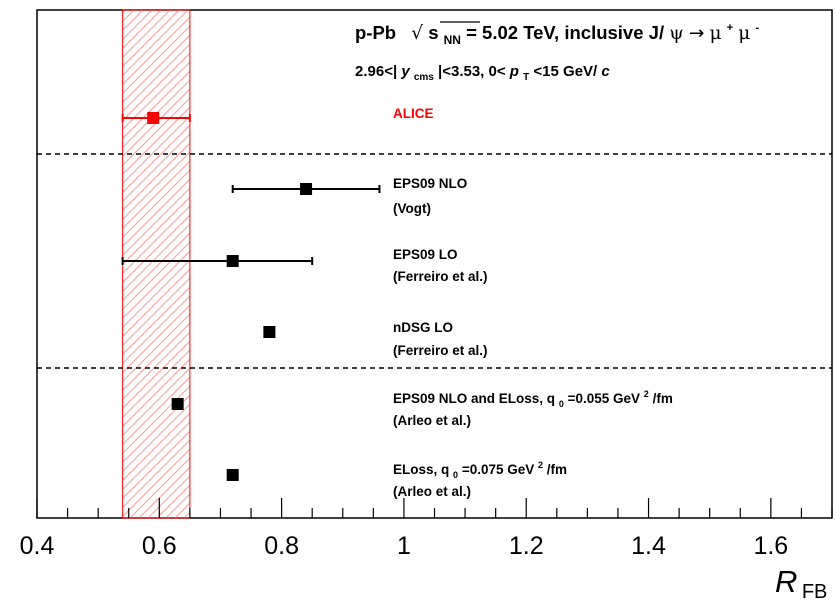 The height and width of the screenshot is (605, 835). What do you see at coordinates (432, 420) in the screenshot?
I see `label-arleo-1: (Arleo et al.)` at bounding box center [432, 420].